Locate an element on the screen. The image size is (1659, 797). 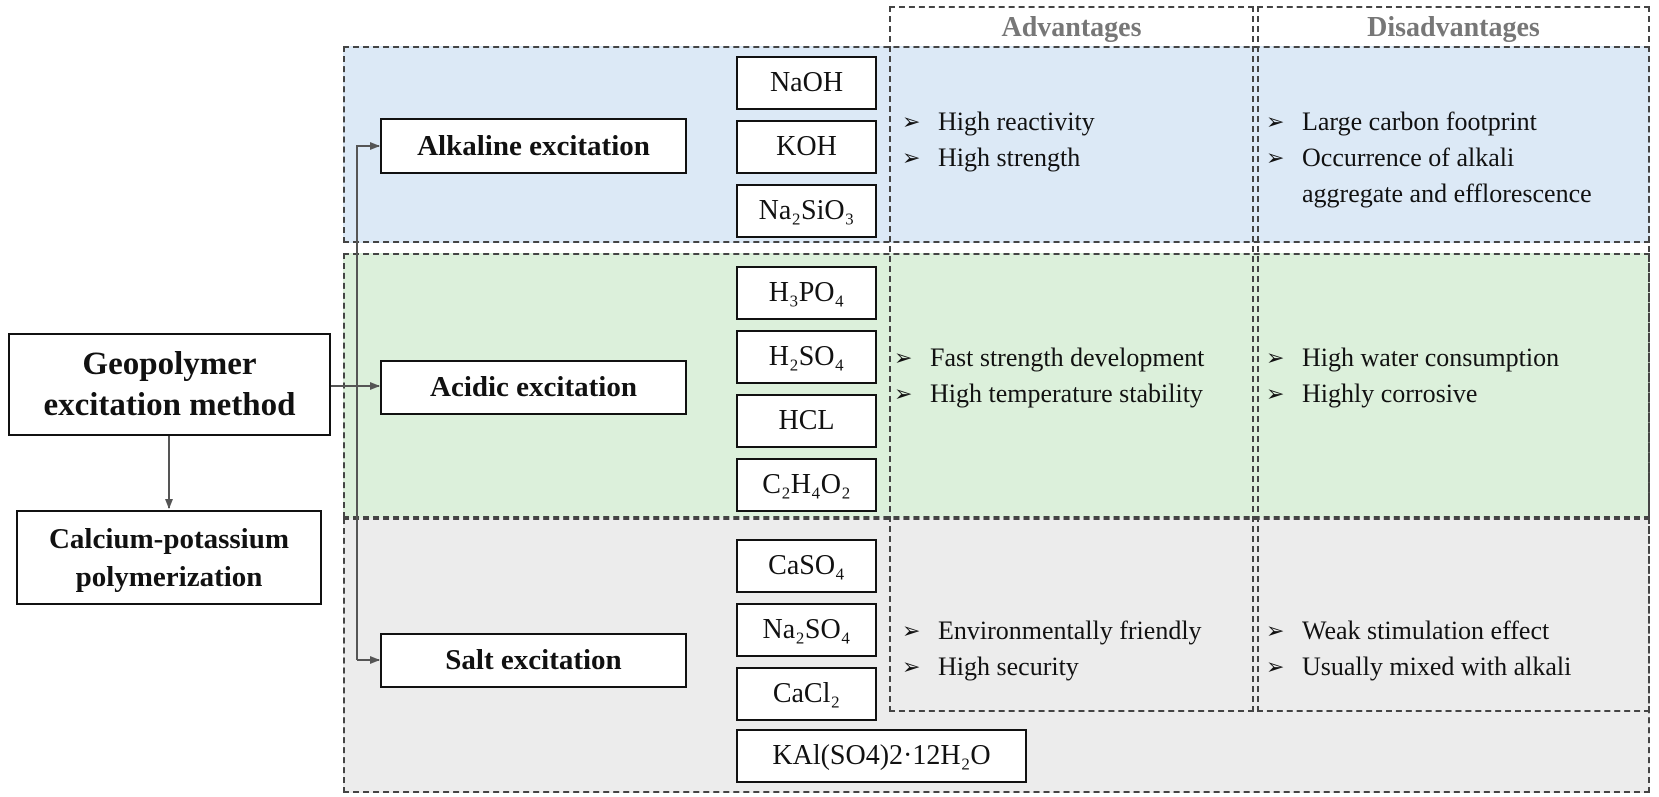
list-item: ➢ Environmentally friendly is located at coordinates (1049, 631).